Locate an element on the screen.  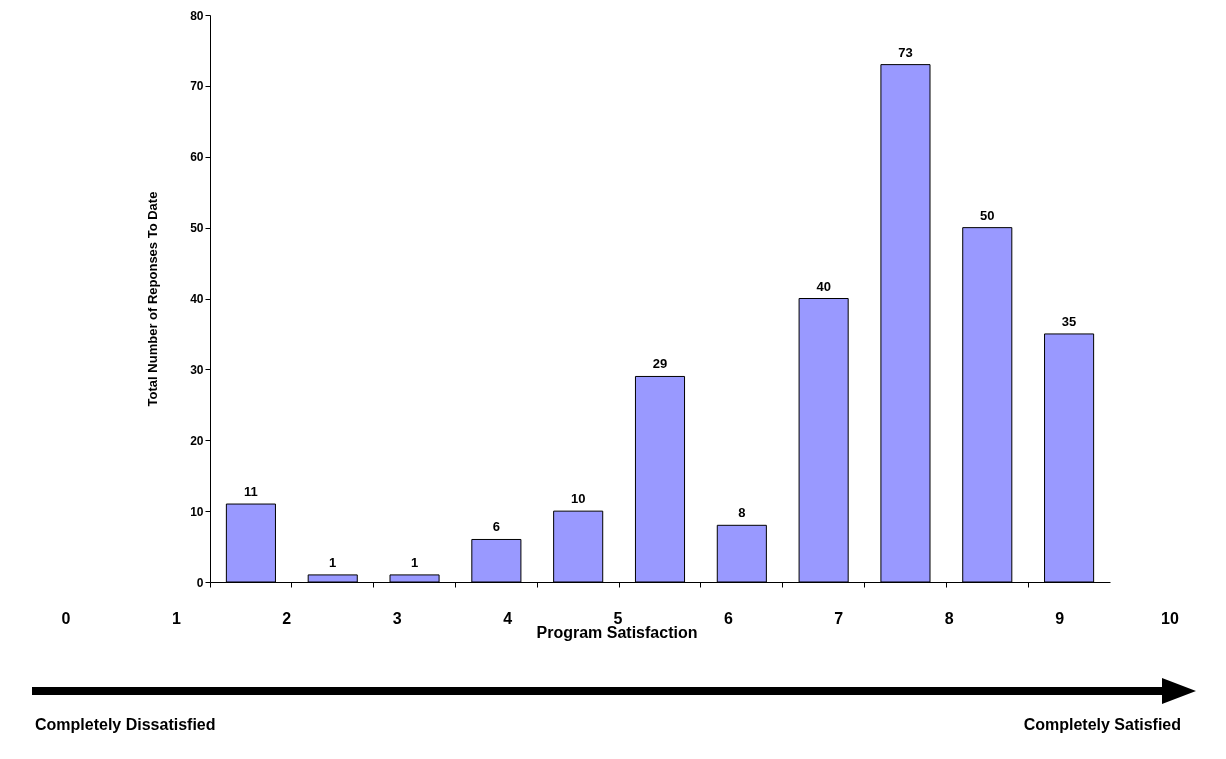
data-label: 11 is located at coordinates (251, 492).